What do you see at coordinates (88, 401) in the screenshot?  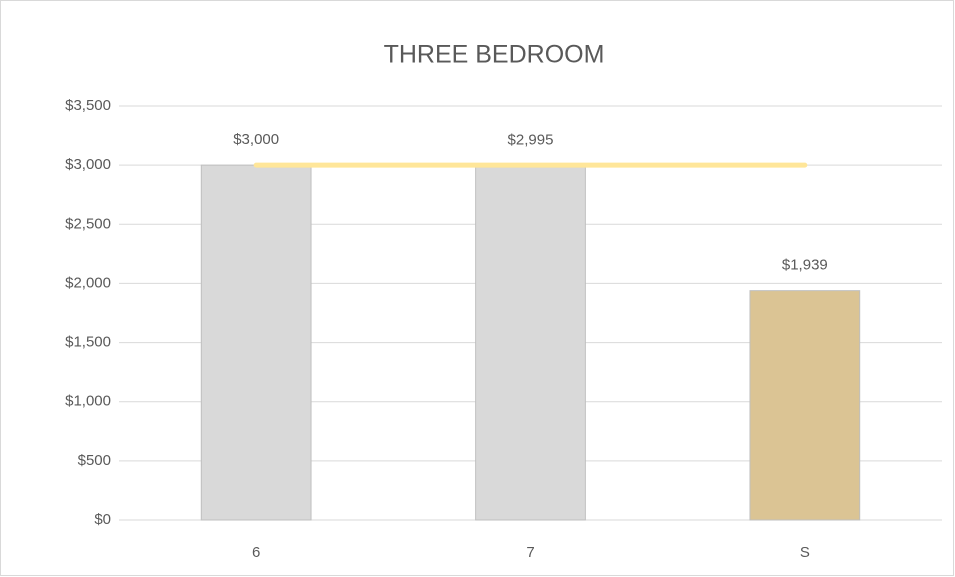 I see `y-tick-label: $1,000` at bounding box center [88, 401].